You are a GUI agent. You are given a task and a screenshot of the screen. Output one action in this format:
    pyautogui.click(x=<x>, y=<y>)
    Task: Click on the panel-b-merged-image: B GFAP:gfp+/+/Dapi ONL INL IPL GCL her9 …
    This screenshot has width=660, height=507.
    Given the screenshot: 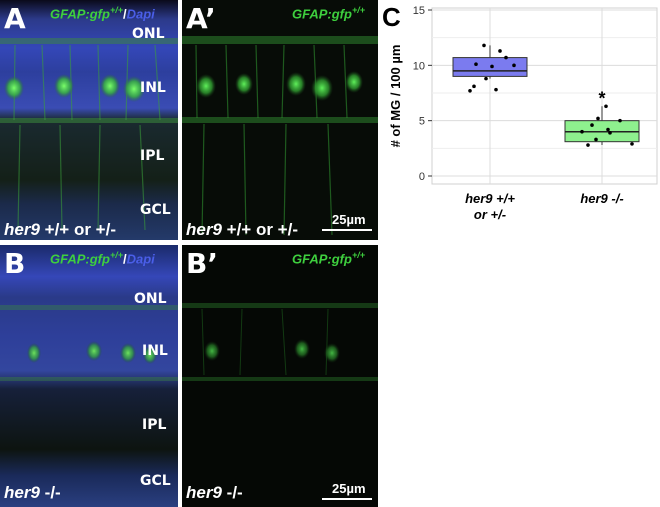 What is the action you would take?
    pyautogui.click(x=89, y=376)
    